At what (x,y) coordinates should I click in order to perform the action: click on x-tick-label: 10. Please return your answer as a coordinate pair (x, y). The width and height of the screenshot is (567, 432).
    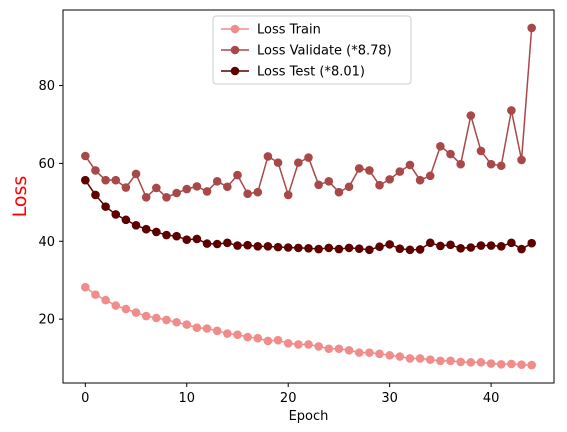
    Looking at the image, I should click on (186, 398).